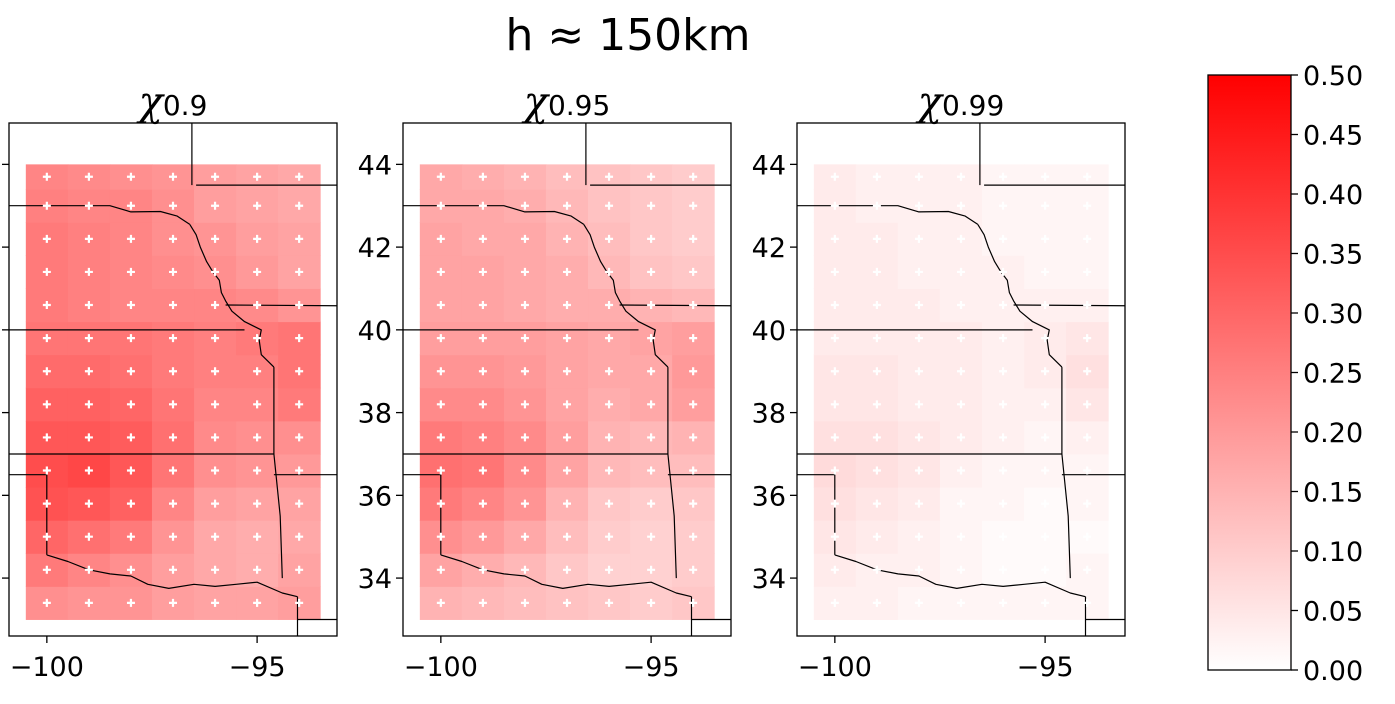 The height and width of the screenshot is (704, 1395). Describe the element at coordinates (1333, 612) in the screenshot. I see `colorbar-tick-label: 0.05` at that location.